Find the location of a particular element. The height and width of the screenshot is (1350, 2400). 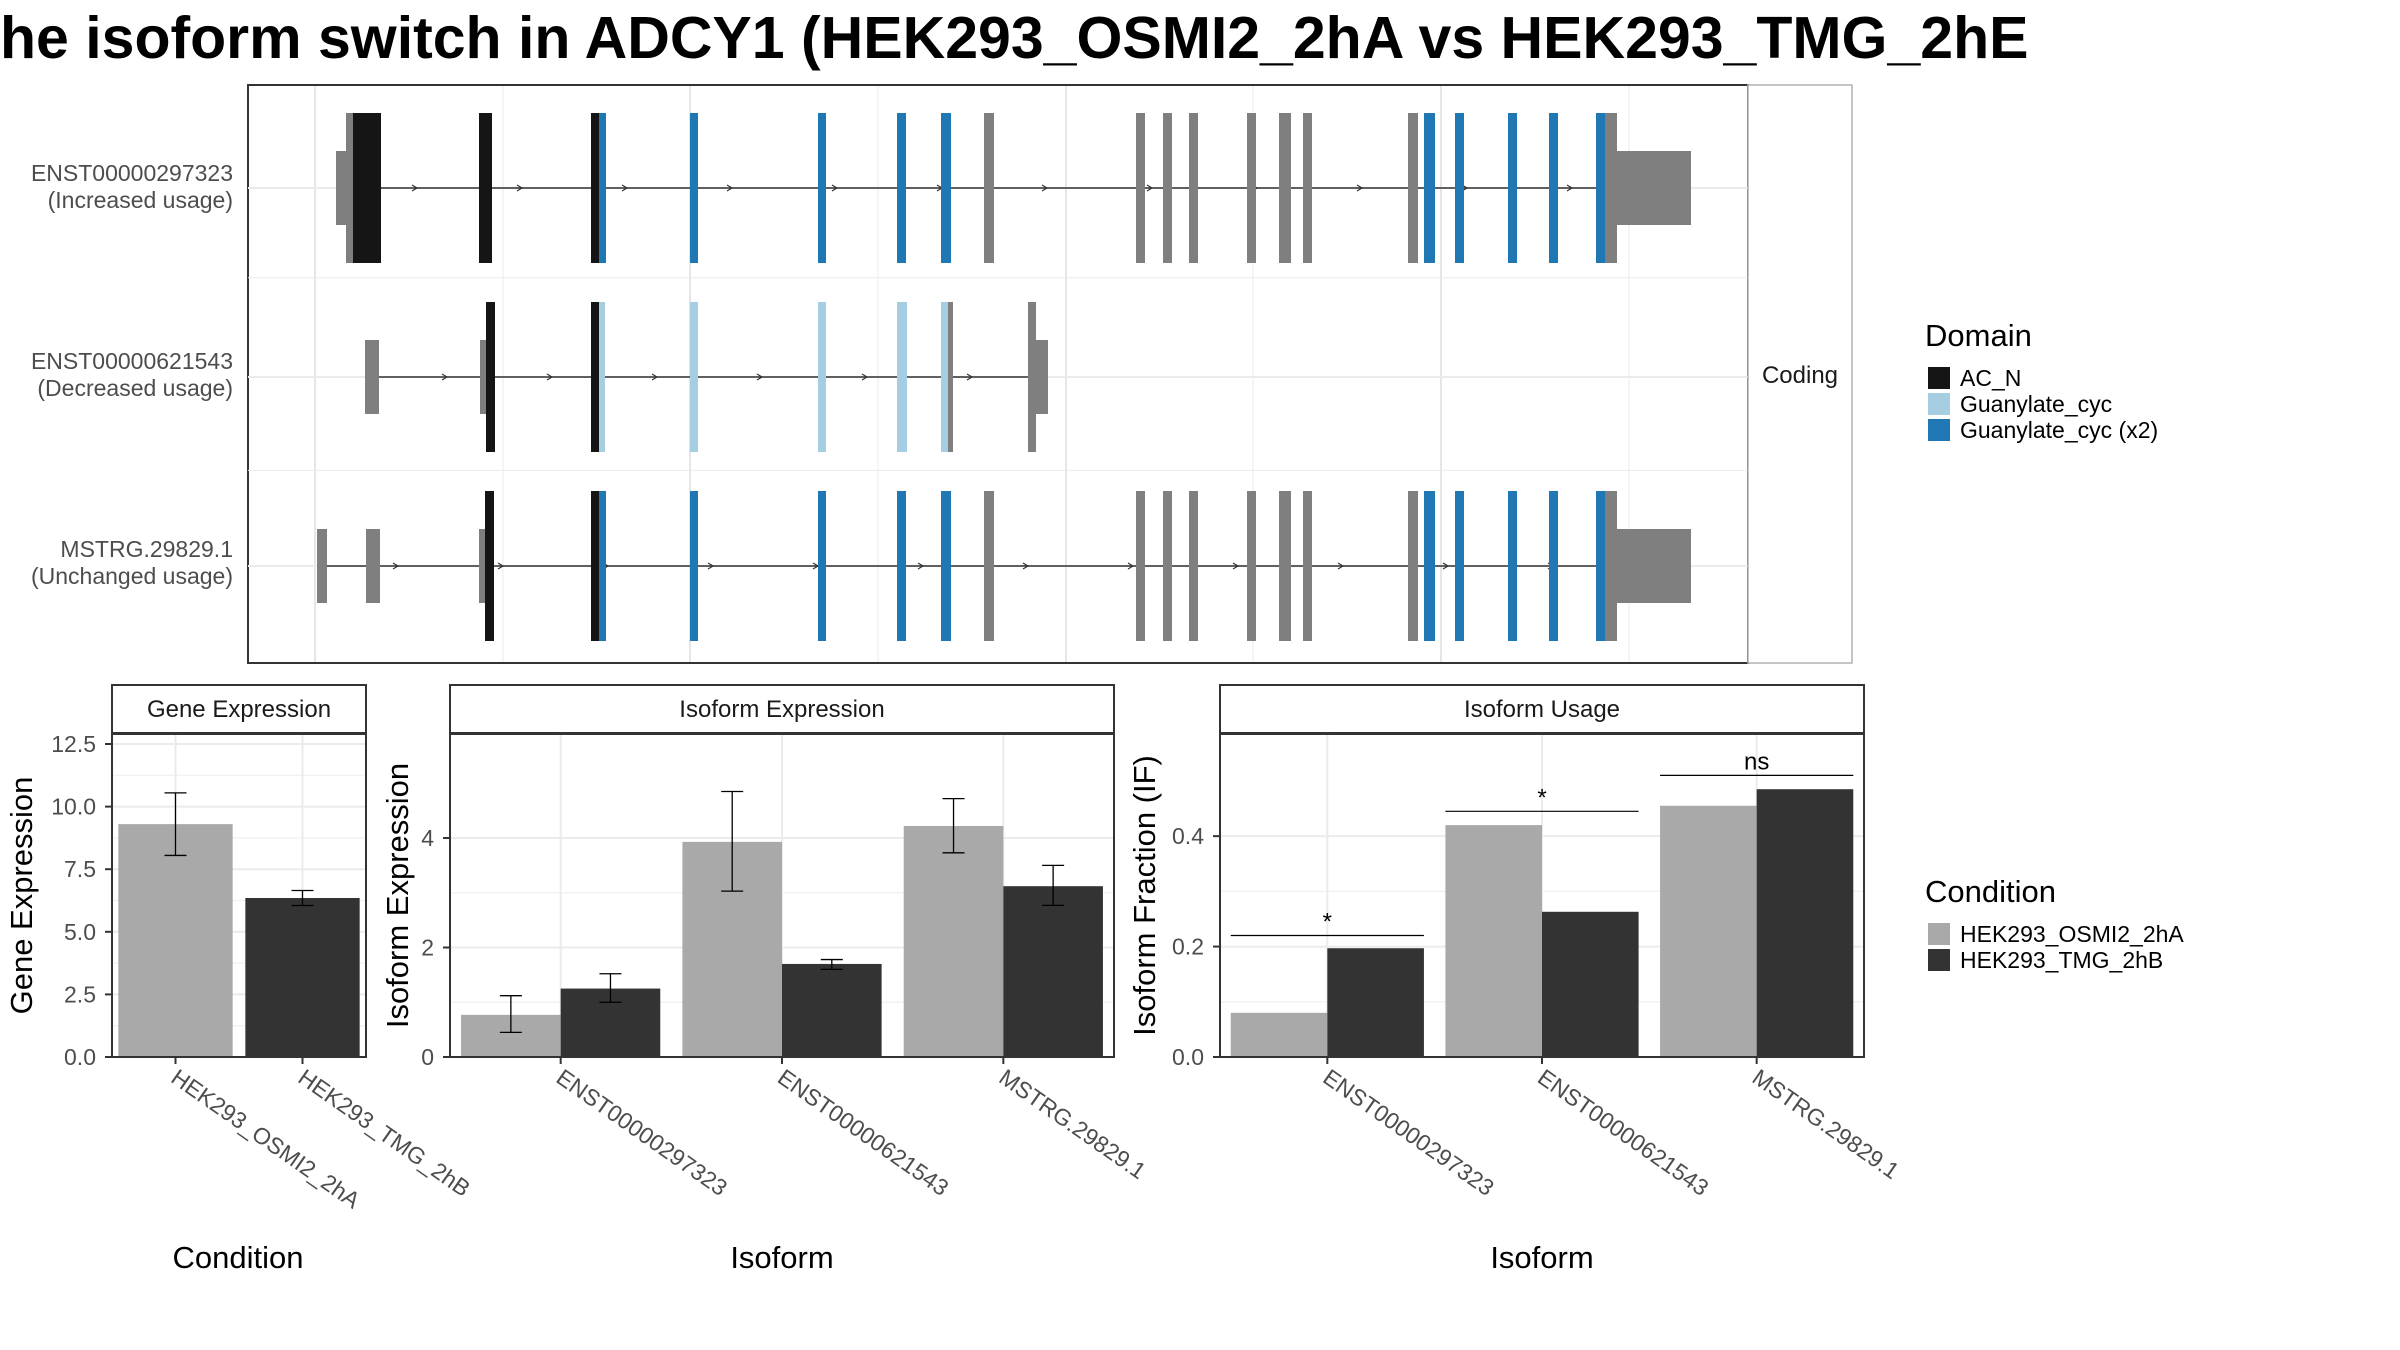

transcript-2-id: ENST00000621543 is located at coordinates (132, 361).